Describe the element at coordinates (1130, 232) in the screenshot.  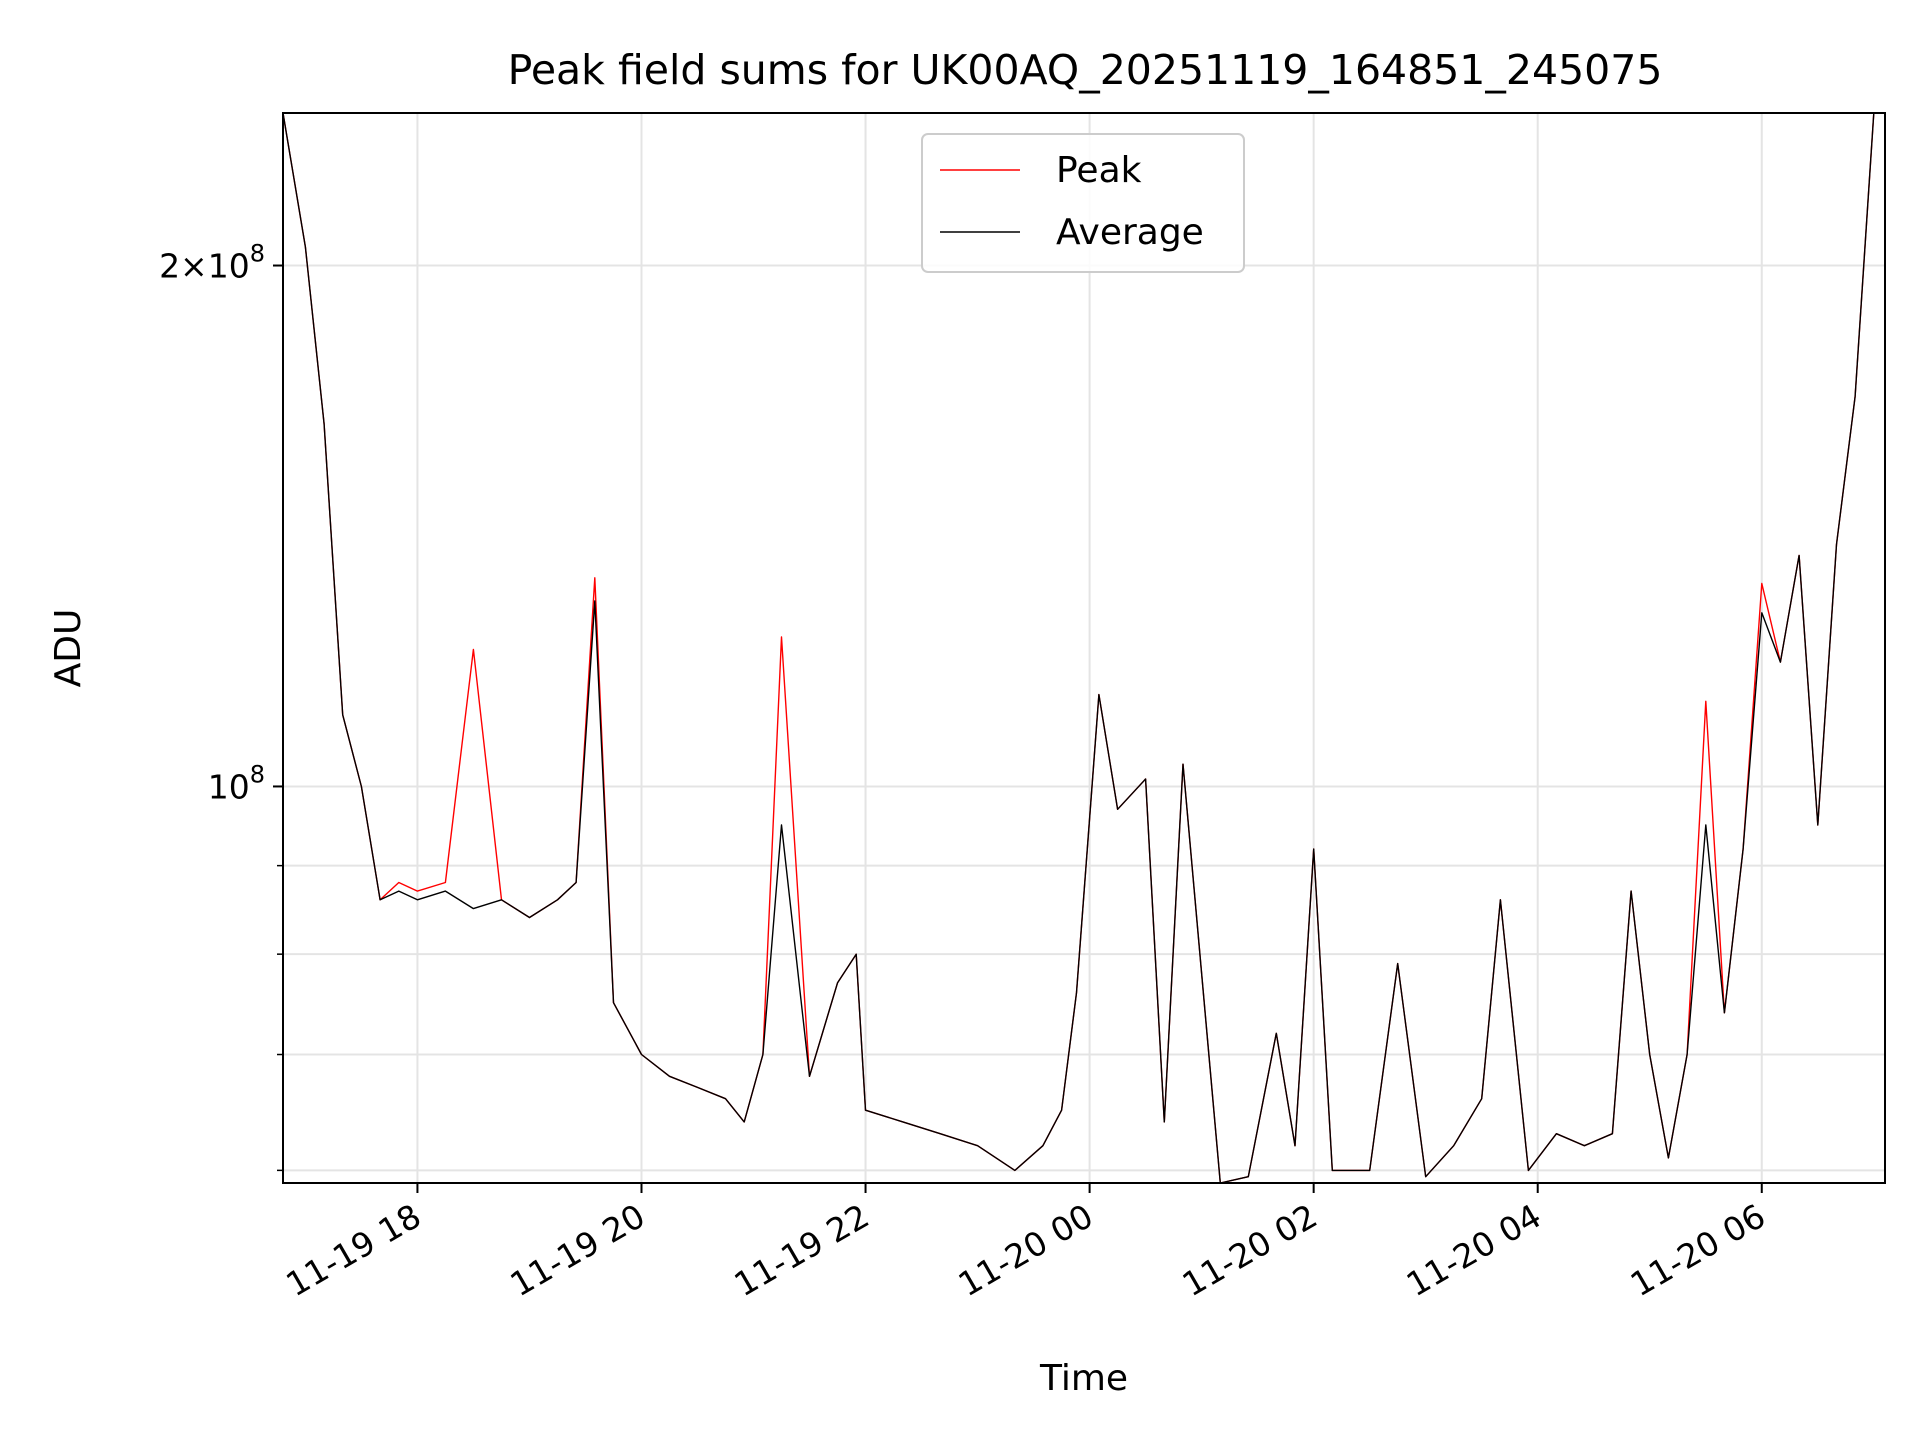
I see `legend-entry: Average` at that location.